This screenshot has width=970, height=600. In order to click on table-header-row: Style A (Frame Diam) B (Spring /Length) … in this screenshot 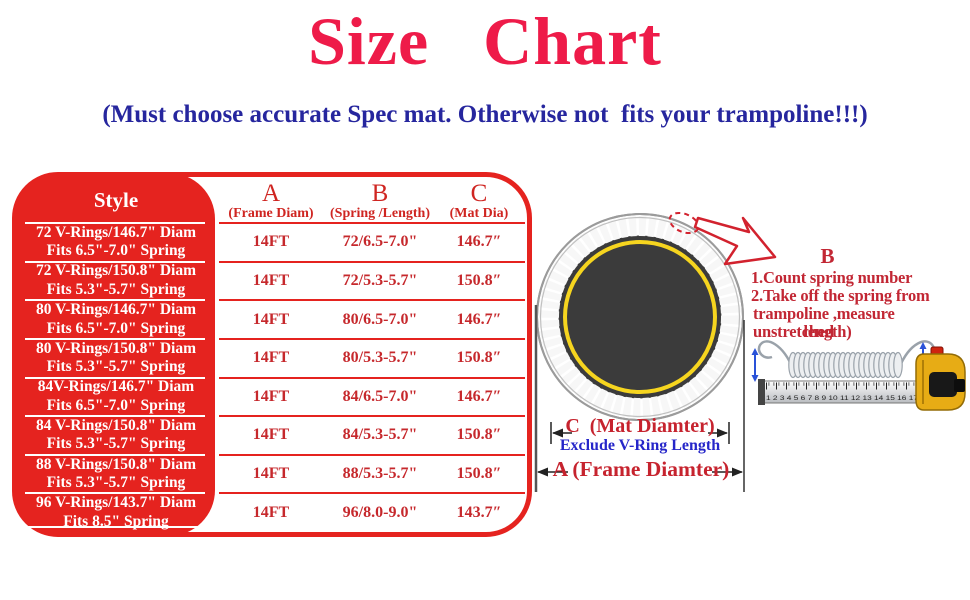, I will do `click(272, 200)`.